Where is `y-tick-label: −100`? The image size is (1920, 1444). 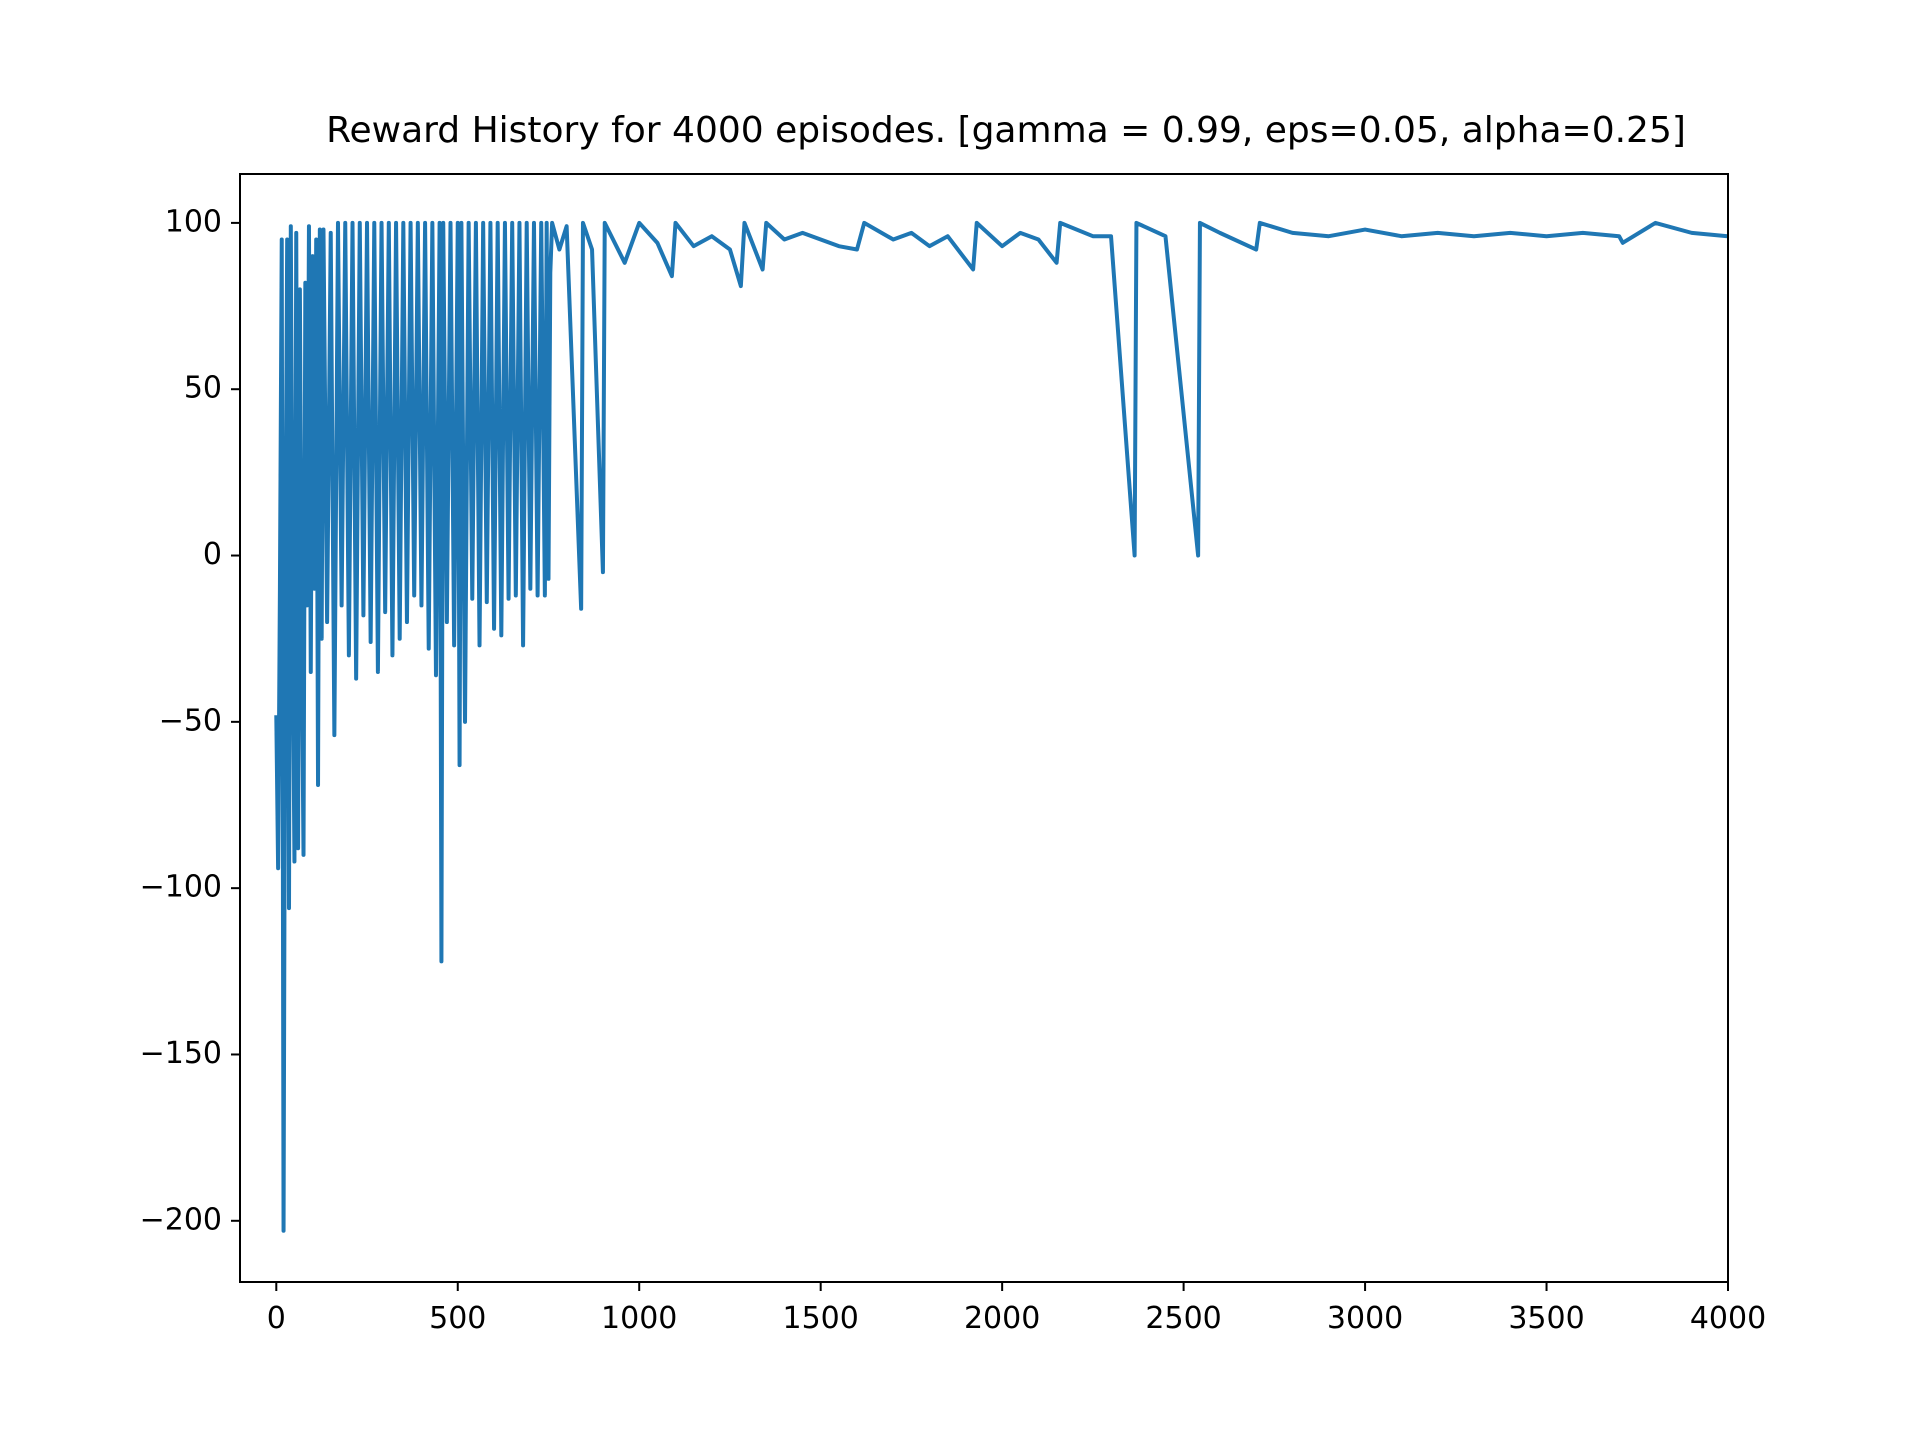
y-tick-label: −100 is located at coordinates (181, 887).